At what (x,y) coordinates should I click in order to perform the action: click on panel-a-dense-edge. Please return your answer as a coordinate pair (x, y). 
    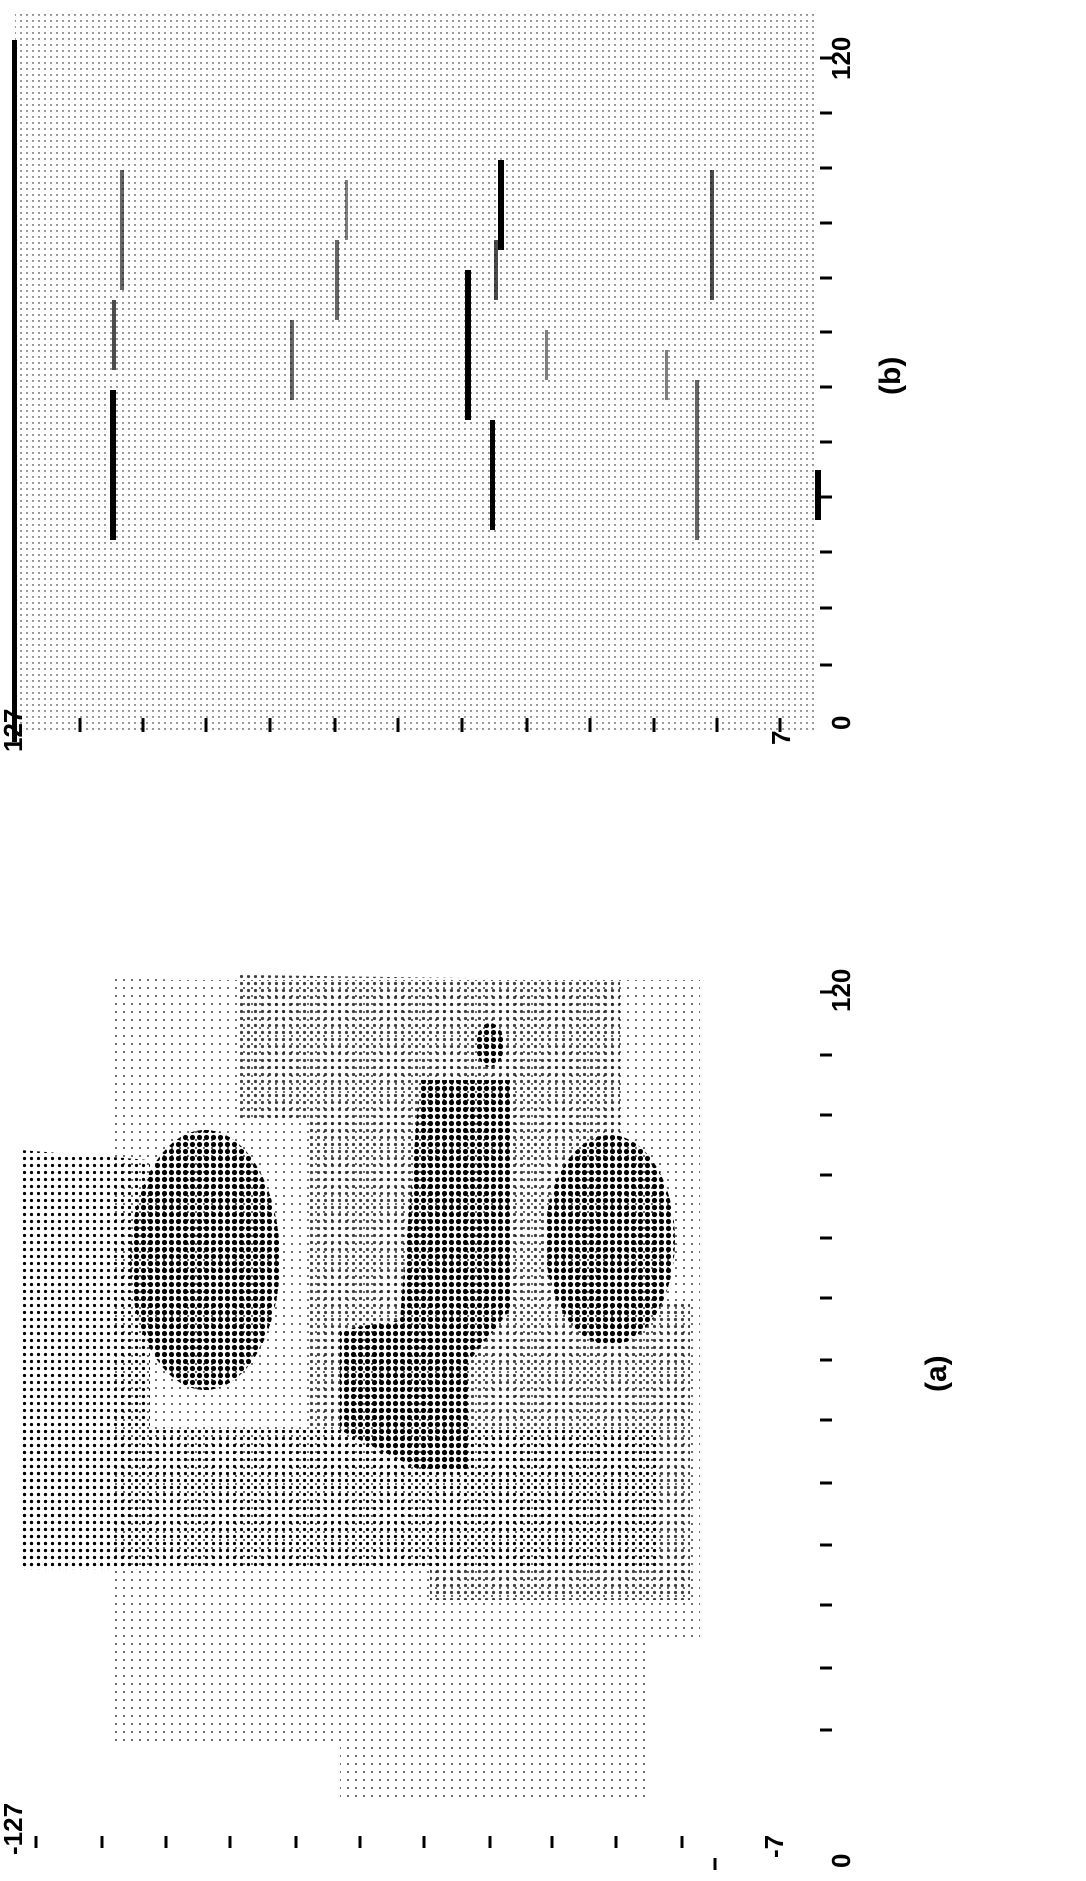
    Looking at the image, I should click on (85, 1360).